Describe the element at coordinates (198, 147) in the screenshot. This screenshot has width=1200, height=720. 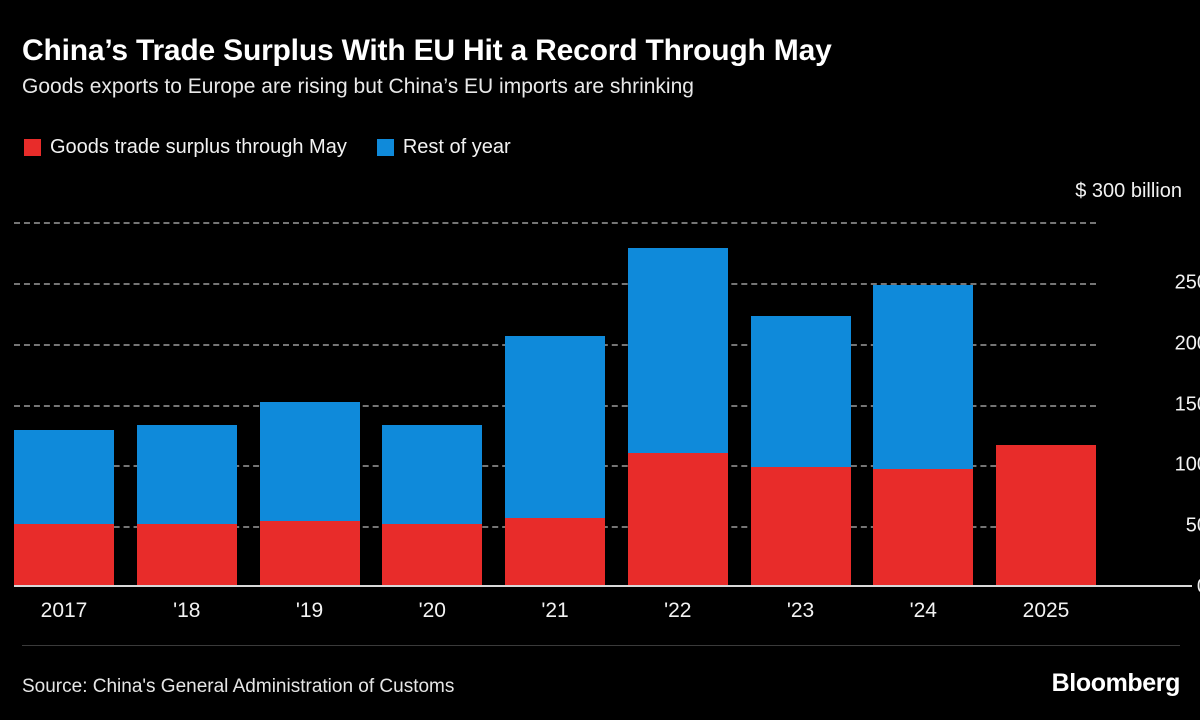
I see `legend-label-surplus-through-may: Goods trade surplus through May` at that location.